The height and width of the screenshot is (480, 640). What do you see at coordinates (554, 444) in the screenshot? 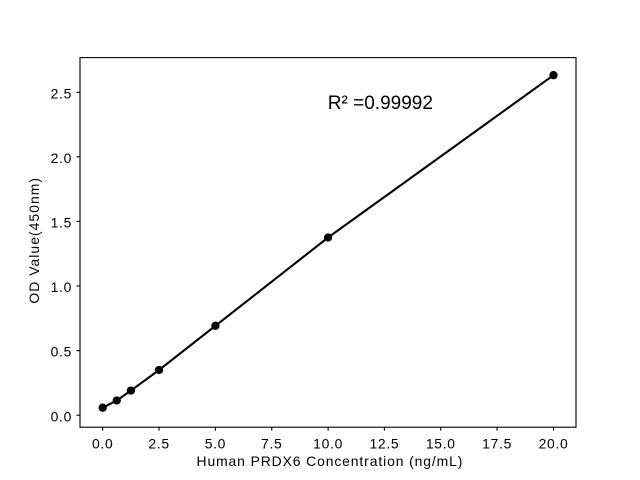
I see `svg-text: 20.0` at bounding box center [554, 444].